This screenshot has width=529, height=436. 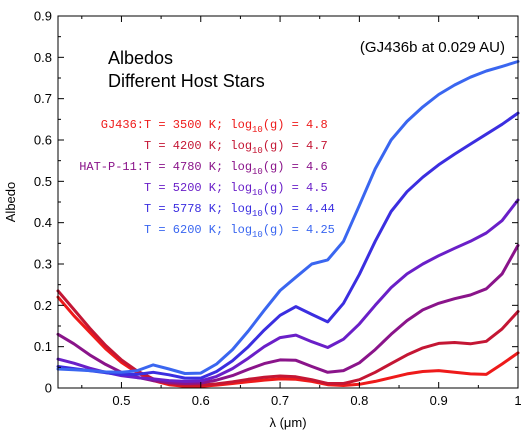 I want to click on legend-entry-3: T = 4780 K; log10(g) = 4.6, so click(x=236, y=168).